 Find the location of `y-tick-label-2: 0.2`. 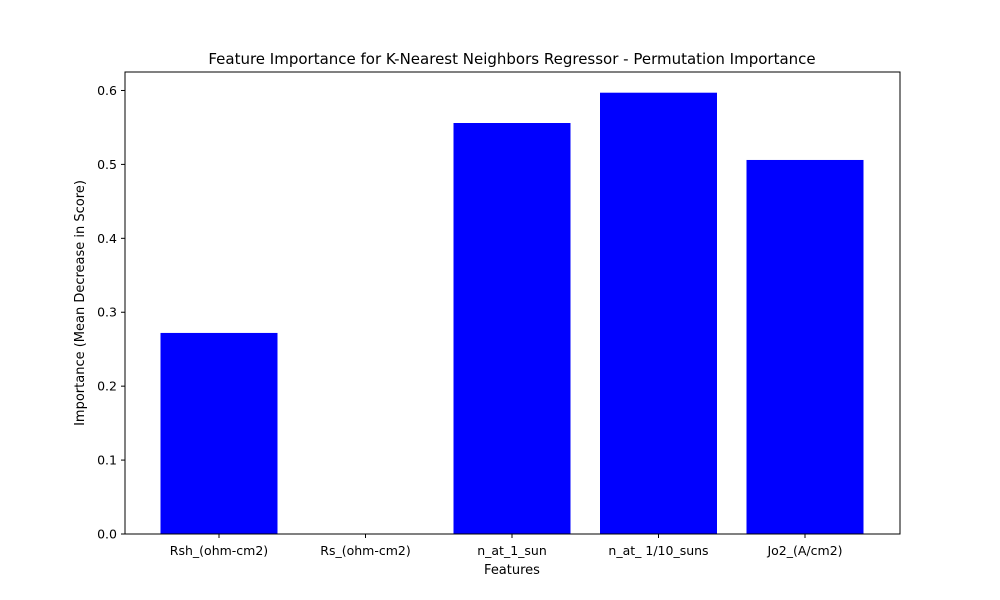

y-tick-label-2: 0.2 is located at coordinates (107, 386).